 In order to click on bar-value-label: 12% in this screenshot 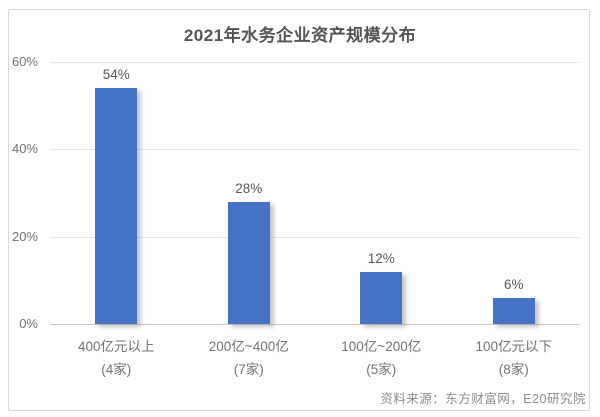, I will do `click(381, 258)`.